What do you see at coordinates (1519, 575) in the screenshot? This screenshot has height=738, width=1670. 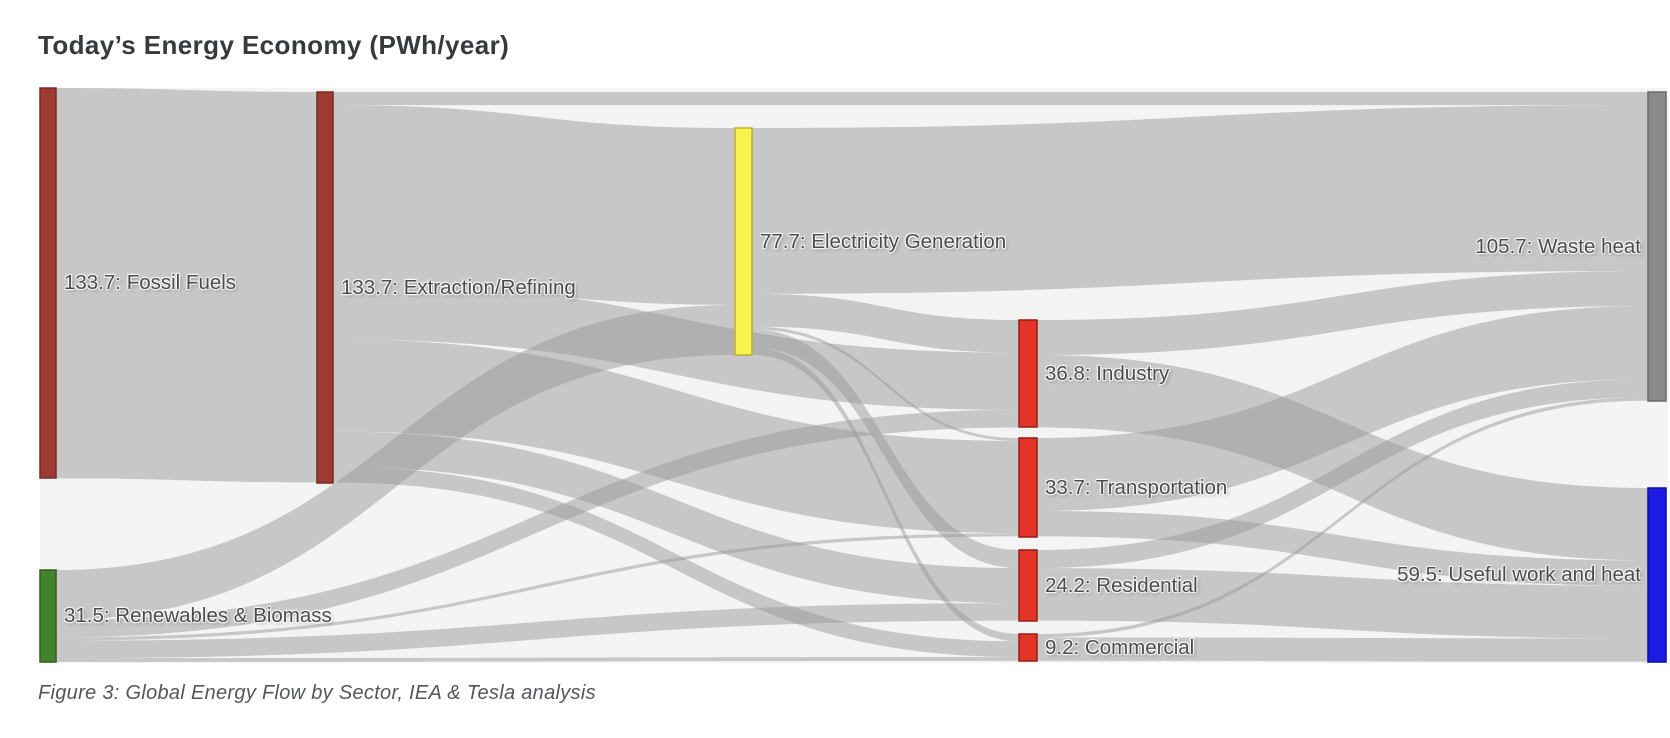 I see `node-label-useful_work: 59.5: Useful work and heat` at bounding box center [1519, 575].